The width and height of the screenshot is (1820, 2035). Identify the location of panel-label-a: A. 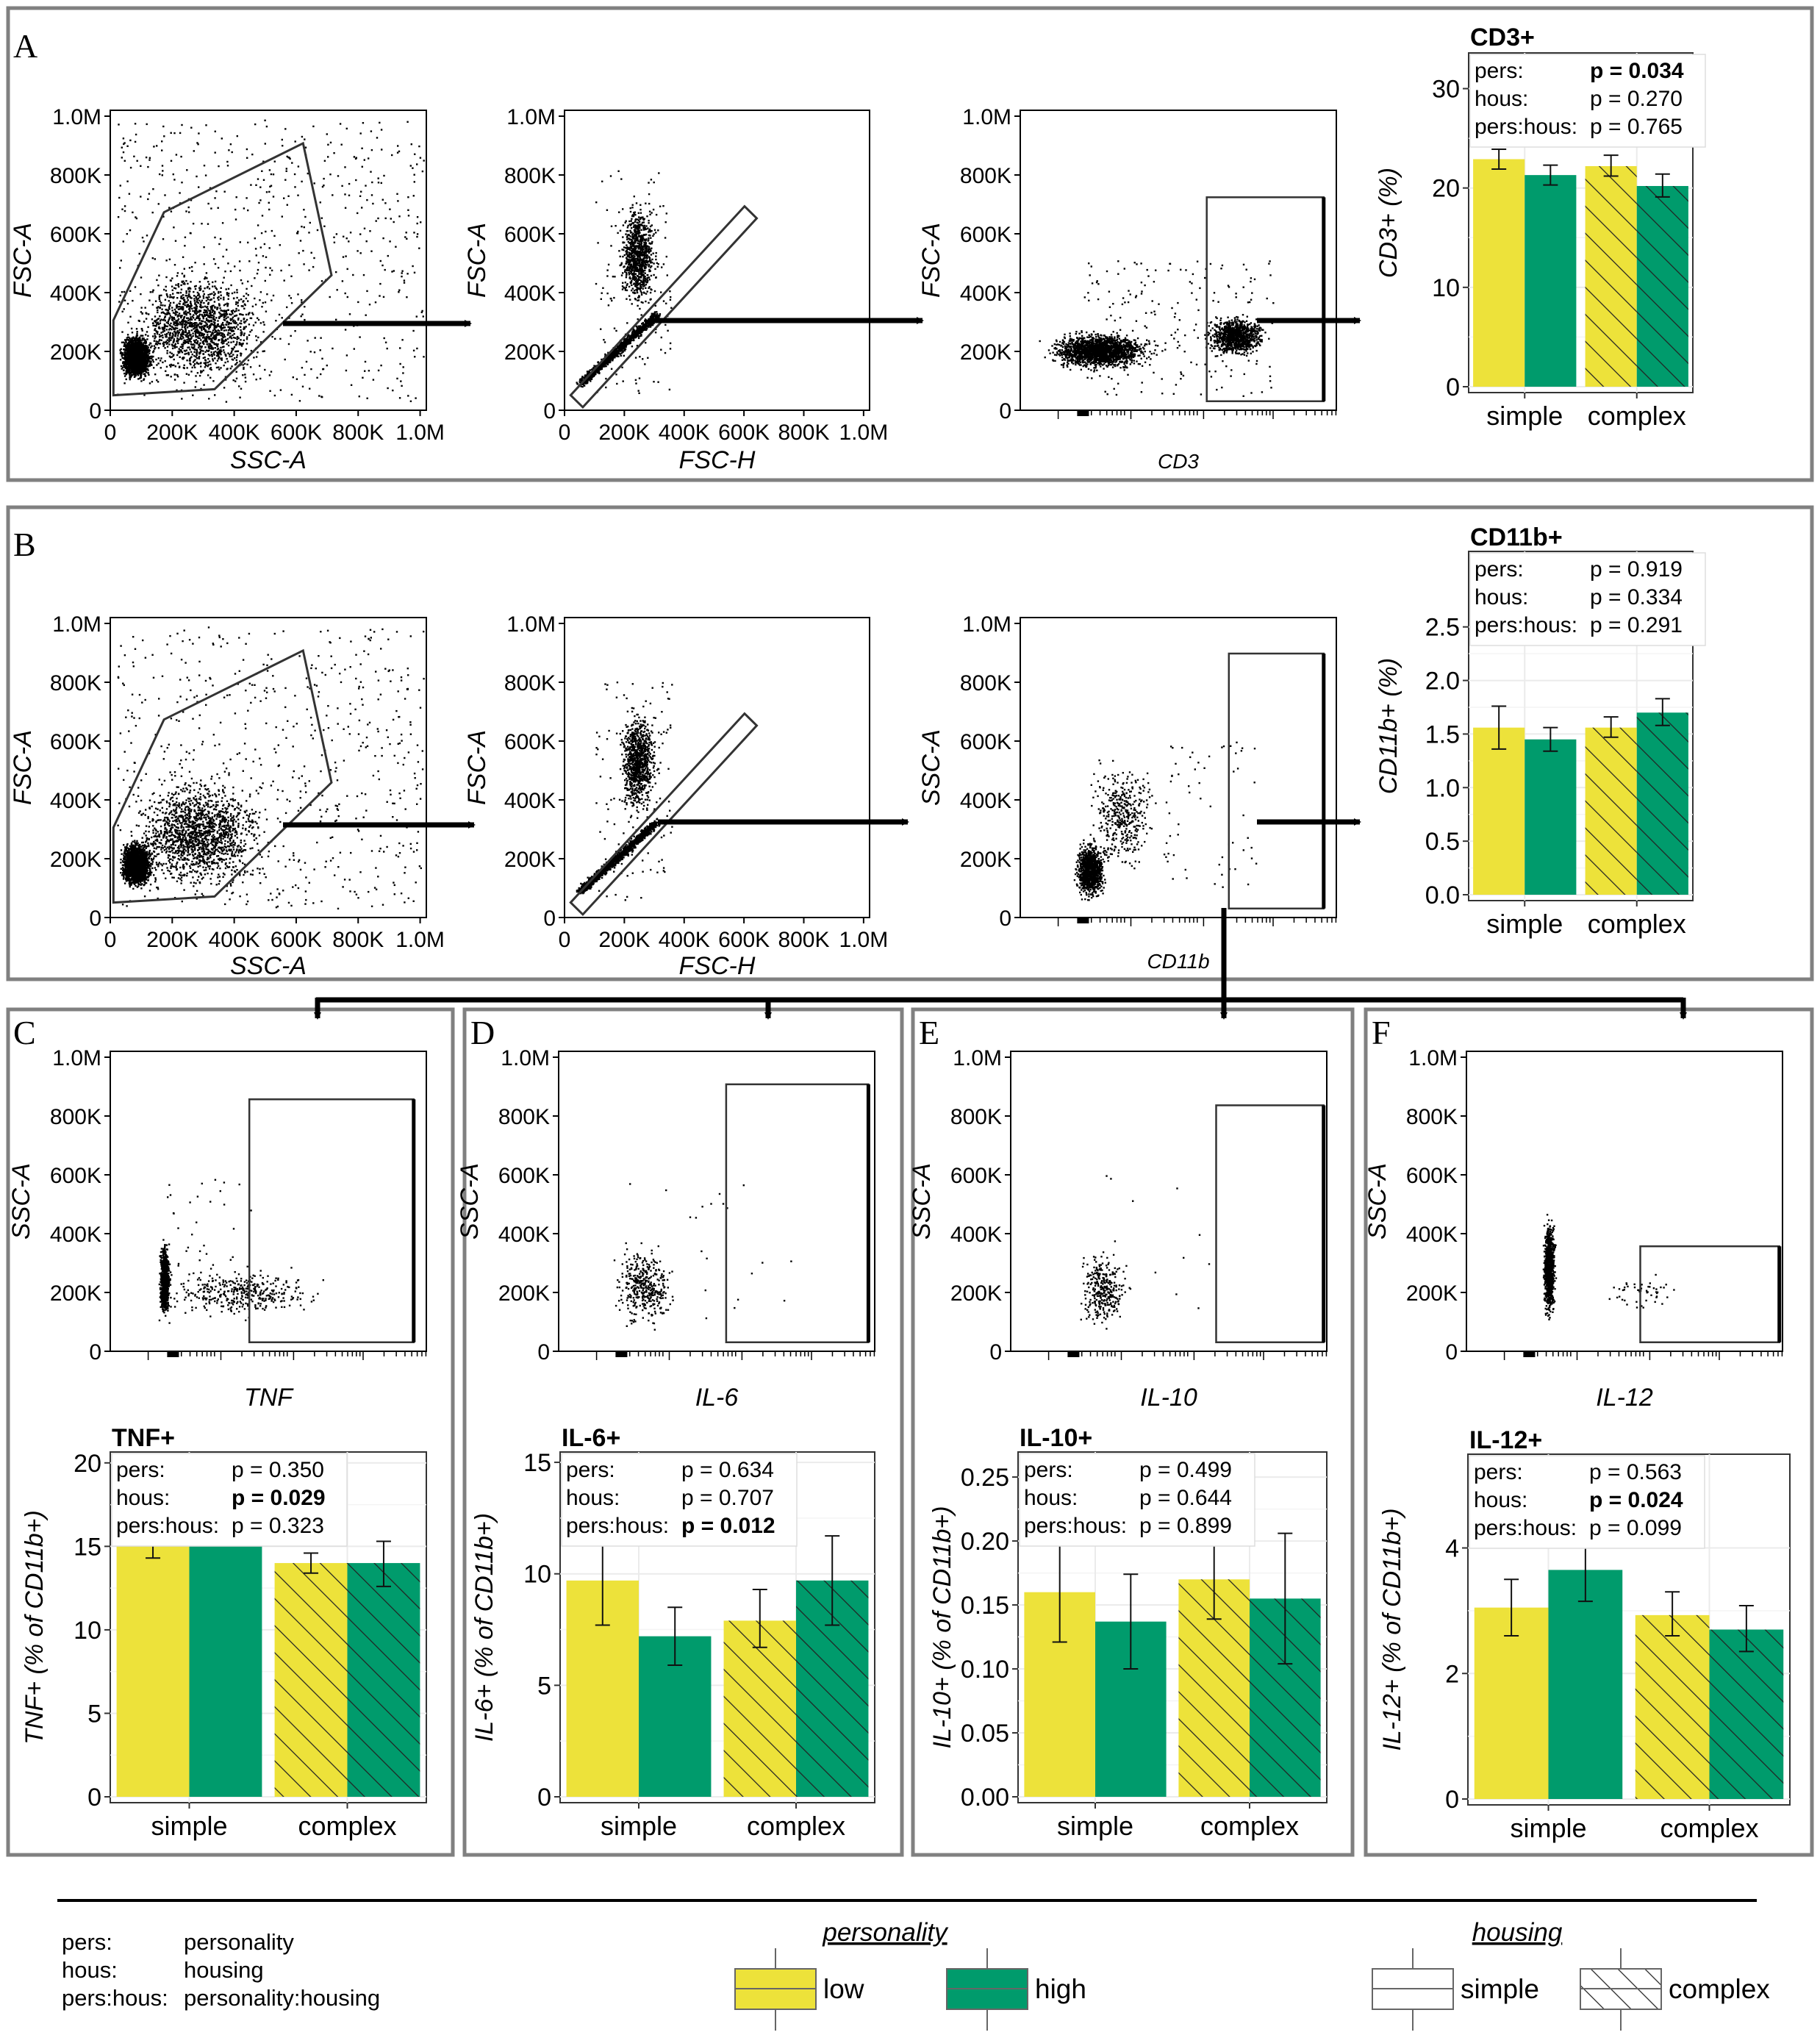
(25, 46).